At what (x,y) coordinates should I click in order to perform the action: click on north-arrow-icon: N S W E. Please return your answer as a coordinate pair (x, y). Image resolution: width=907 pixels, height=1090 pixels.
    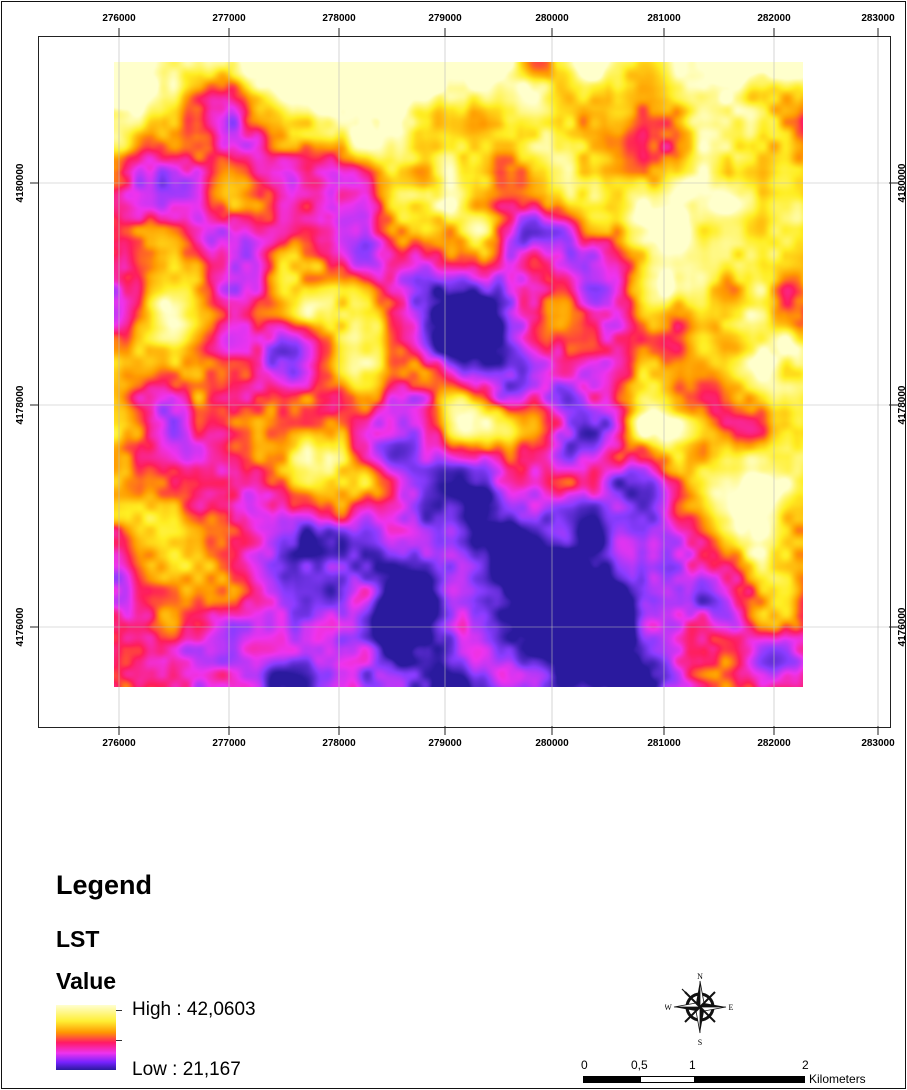
    Looking at the image, I should click on (699, 1009).